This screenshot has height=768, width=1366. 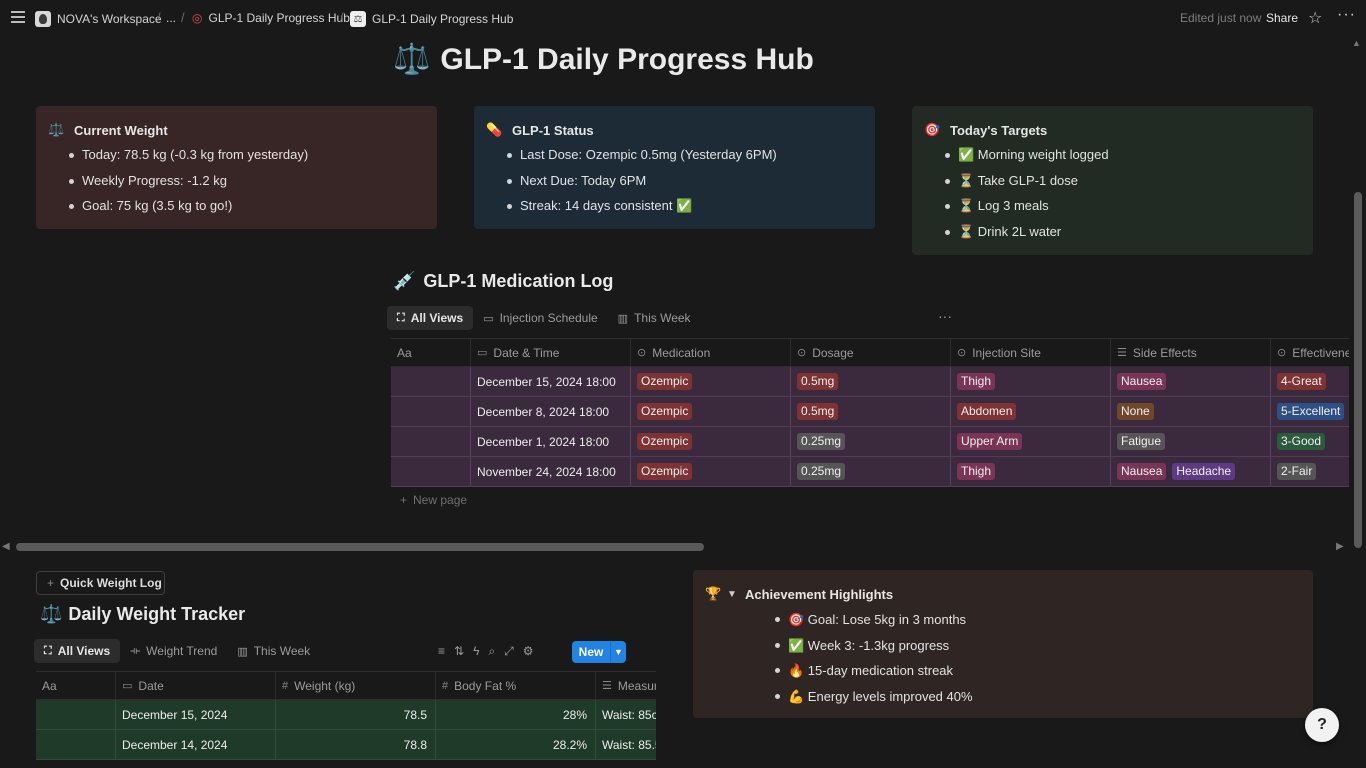 I want to click on toggle-triangle-icon: ▼, so click(x=732, y=594).